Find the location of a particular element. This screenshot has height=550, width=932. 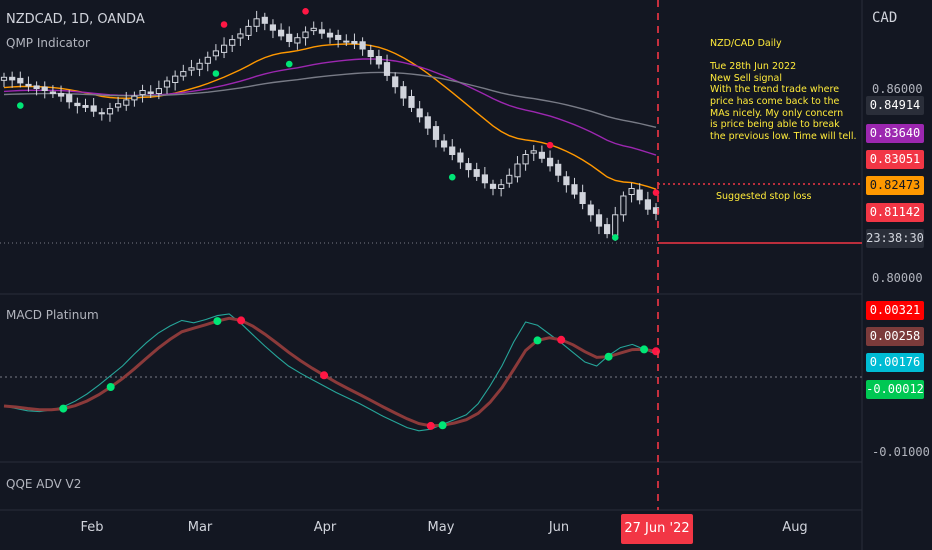

price-tag: 0.81142 is located at coordinates (895, 212).